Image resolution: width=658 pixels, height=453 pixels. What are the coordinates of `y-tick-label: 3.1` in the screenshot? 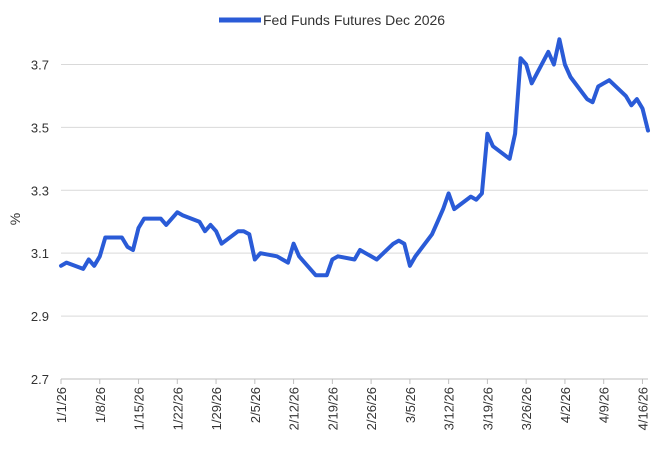 It's located at (40, 253).